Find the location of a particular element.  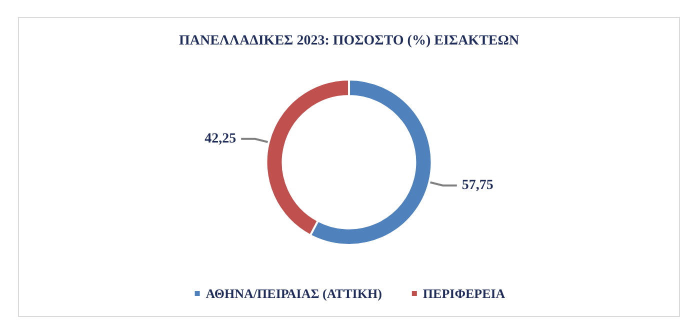

data-label: 42,25 is located at coordinates (220, 138).